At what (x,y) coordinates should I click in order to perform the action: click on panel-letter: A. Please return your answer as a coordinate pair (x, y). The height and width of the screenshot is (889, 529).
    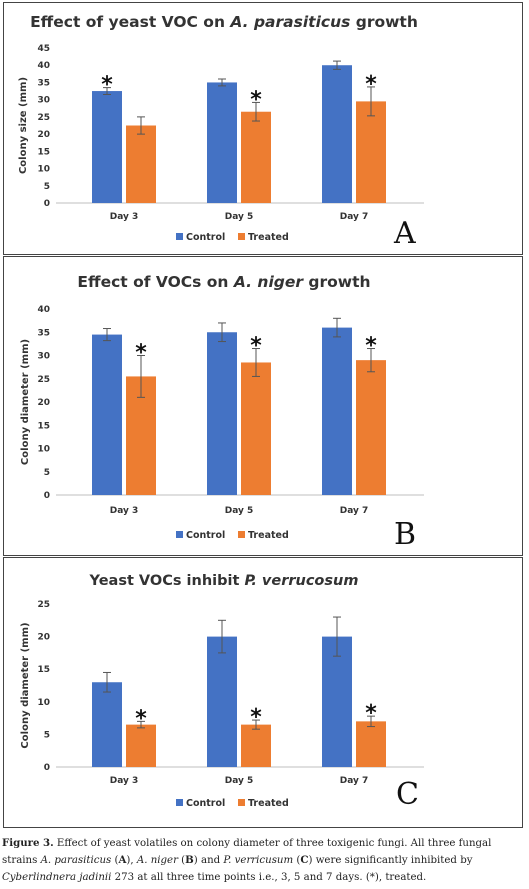
    Looking at the image, I should click on (404, 233).